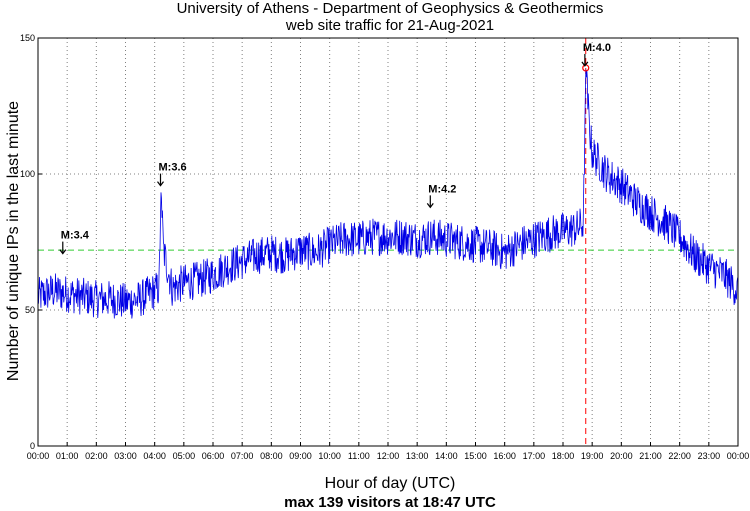 The height and width of the screenshot is (511, 750). I want to click on x-tick-label: 12:00, so click(388, 456).